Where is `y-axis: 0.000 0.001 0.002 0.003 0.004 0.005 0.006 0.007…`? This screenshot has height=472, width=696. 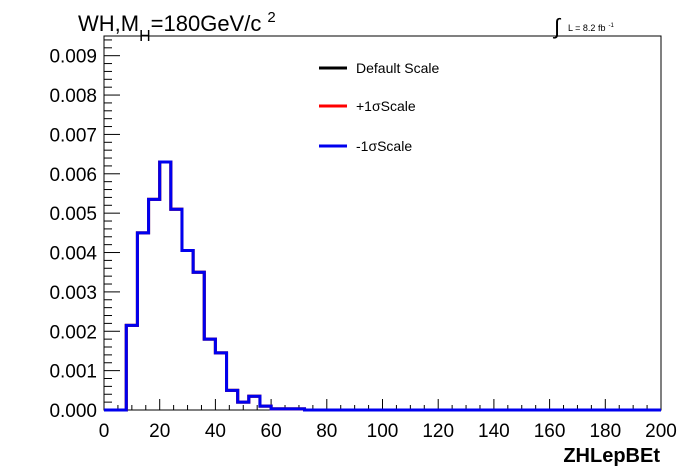 y-axis: 0.000 0.001 0.002 0.003 0.004 0.005 0.006 0.007… is located at coordinates (84, 230).